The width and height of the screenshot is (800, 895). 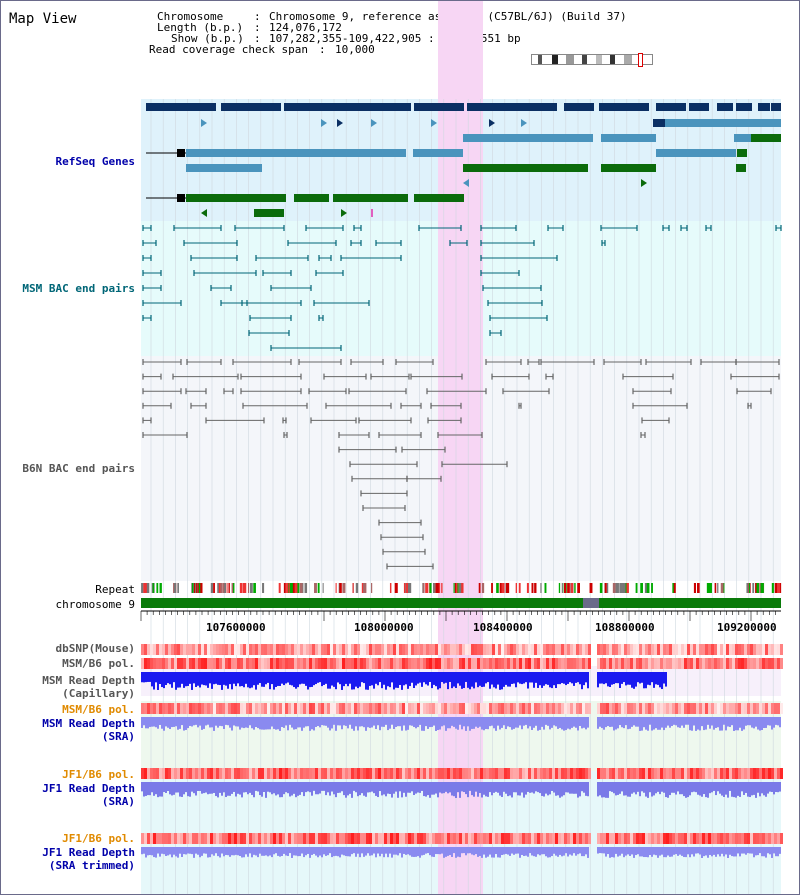 What do you see at coordinates (98, 709) in the screenshot?
I see `msm-b6-pol-sra-label: MSM/B6 pol.` at bounding box center [98, 709].